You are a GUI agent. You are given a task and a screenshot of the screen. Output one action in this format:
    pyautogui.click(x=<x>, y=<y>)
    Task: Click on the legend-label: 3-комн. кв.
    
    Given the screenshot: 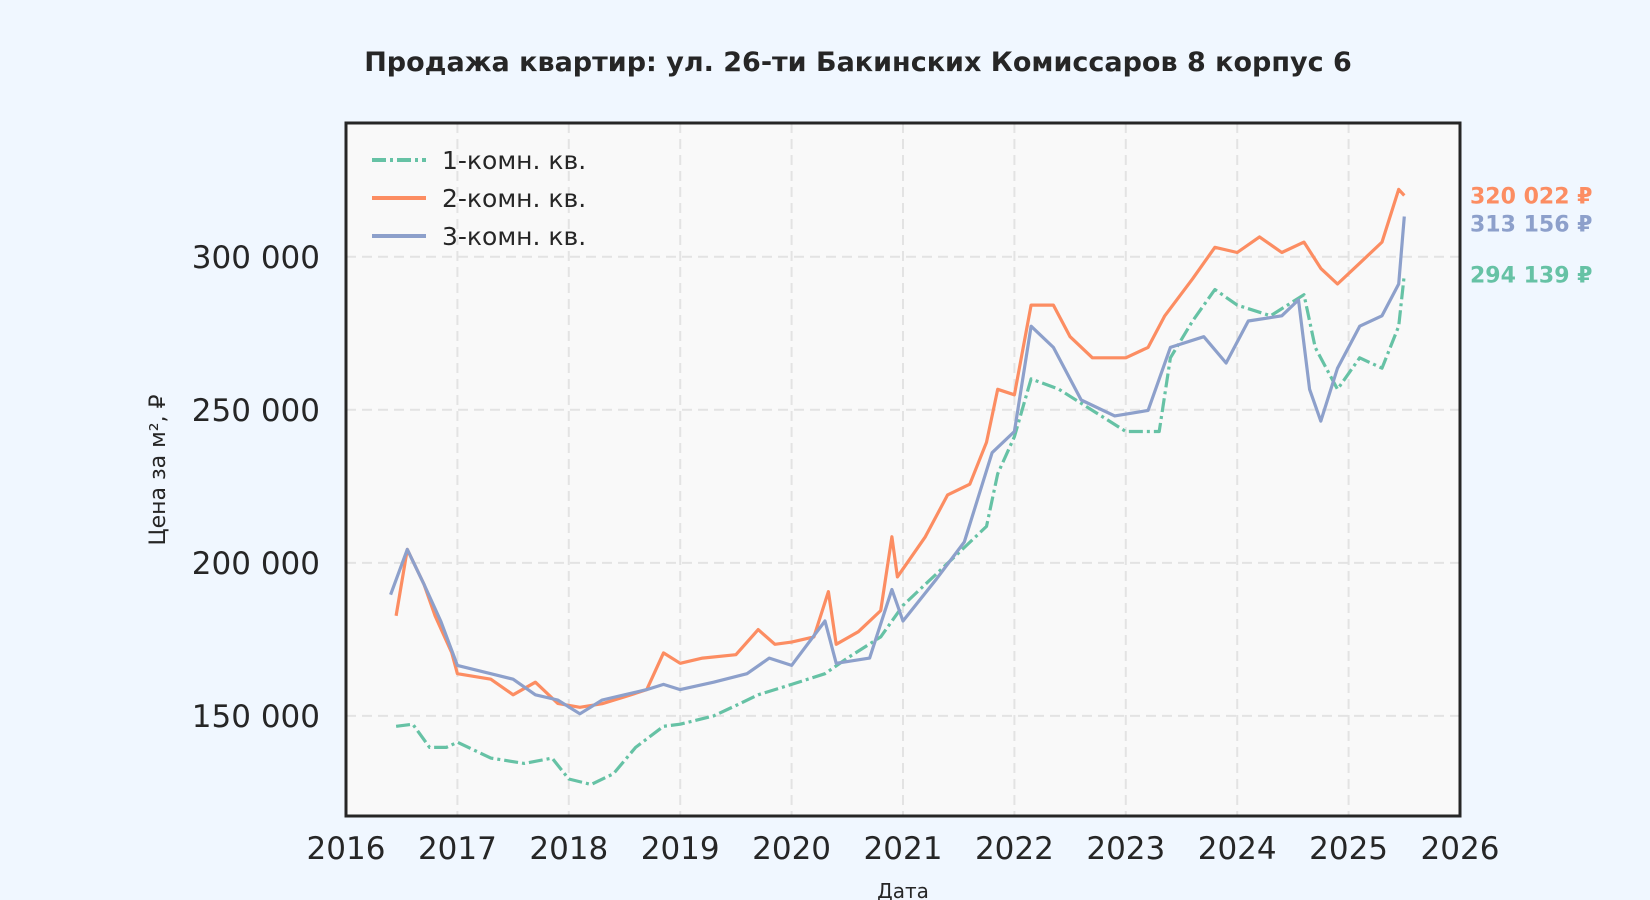 What is the action you would take?
    pyautogui.click(x=514, y=236)
    